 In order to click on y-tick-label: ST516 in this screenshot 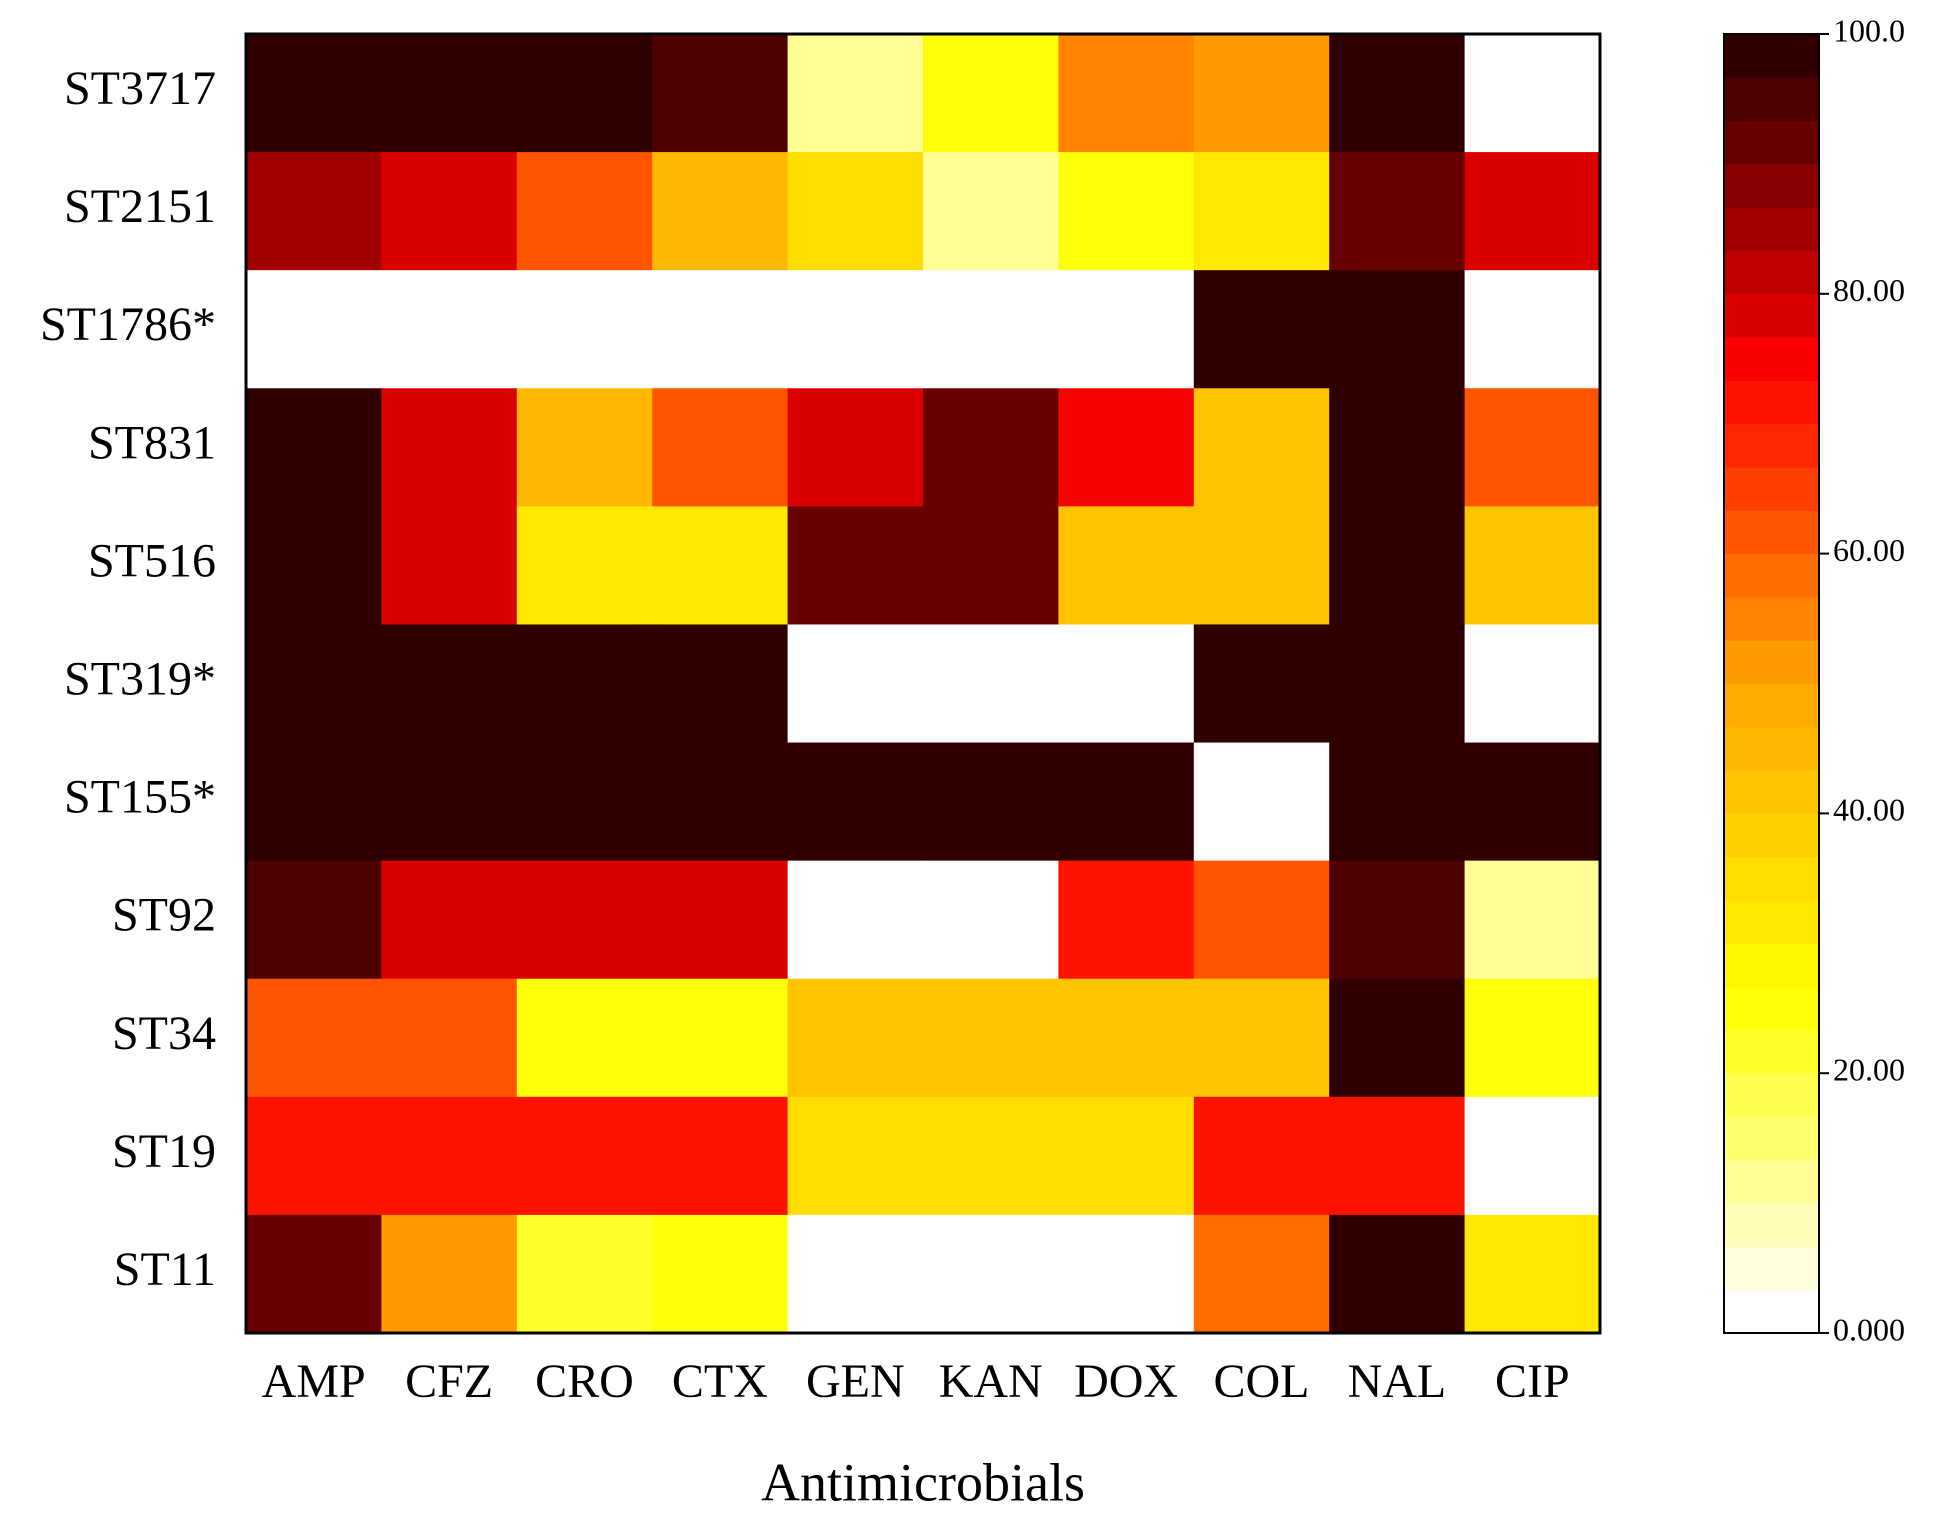, I will do `click(152, 560)`.